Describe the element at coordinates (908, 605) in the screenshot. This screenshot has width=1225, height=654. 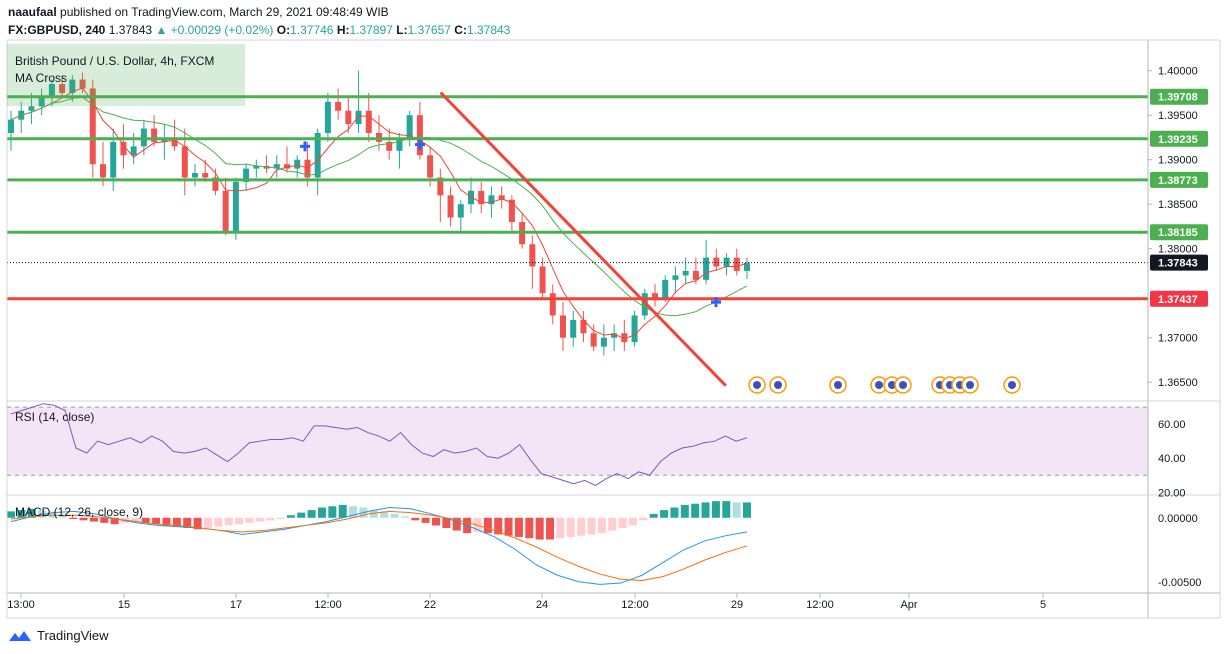
I see `time-tick-label: Apr` at that location.